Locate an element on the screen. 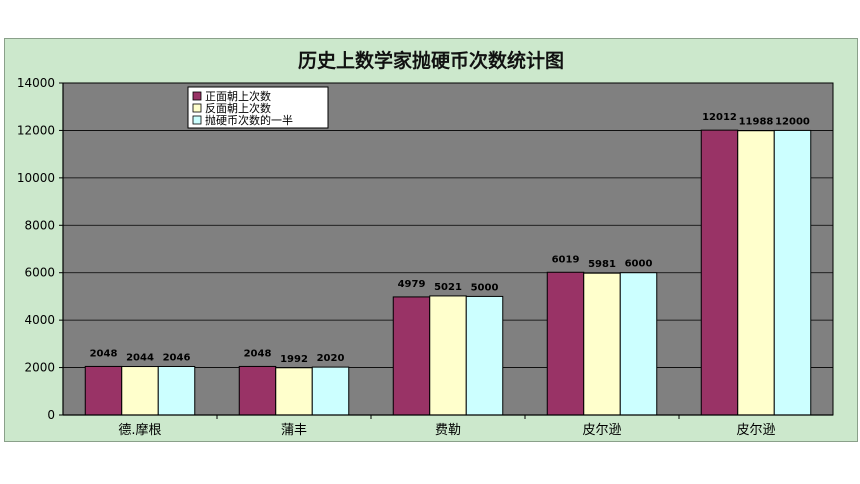 This screenshot has height=484, width=860. data-label: 12000 is located at coordinates (792, 121).